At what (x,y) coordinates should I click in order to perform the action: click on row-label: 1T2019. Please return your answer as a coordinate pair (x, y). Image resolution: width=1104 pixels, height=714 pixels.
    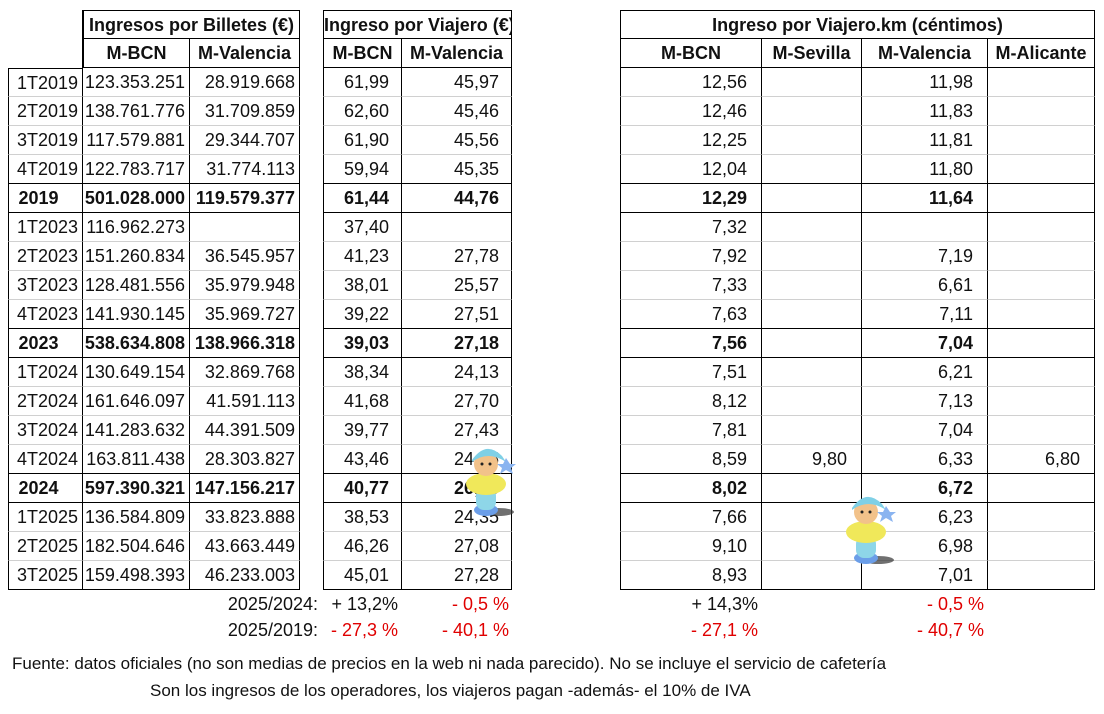
    Looking at the image, I should click on (45, 82).